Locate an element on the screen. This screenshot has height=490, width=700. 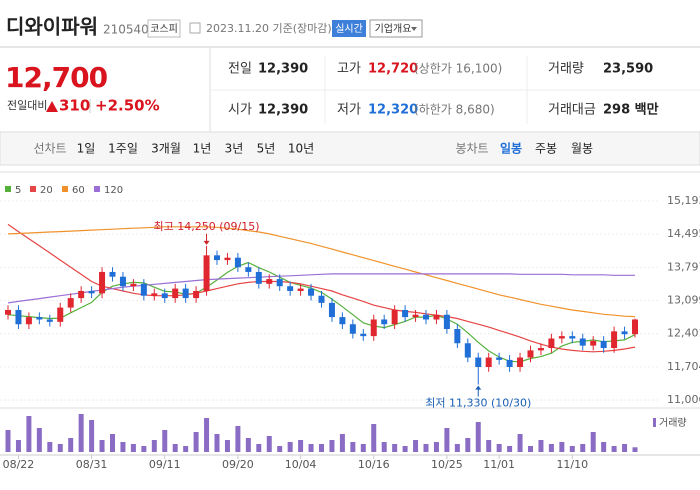
x-tick-label: 11/10 is located at coordinates (572, 464).